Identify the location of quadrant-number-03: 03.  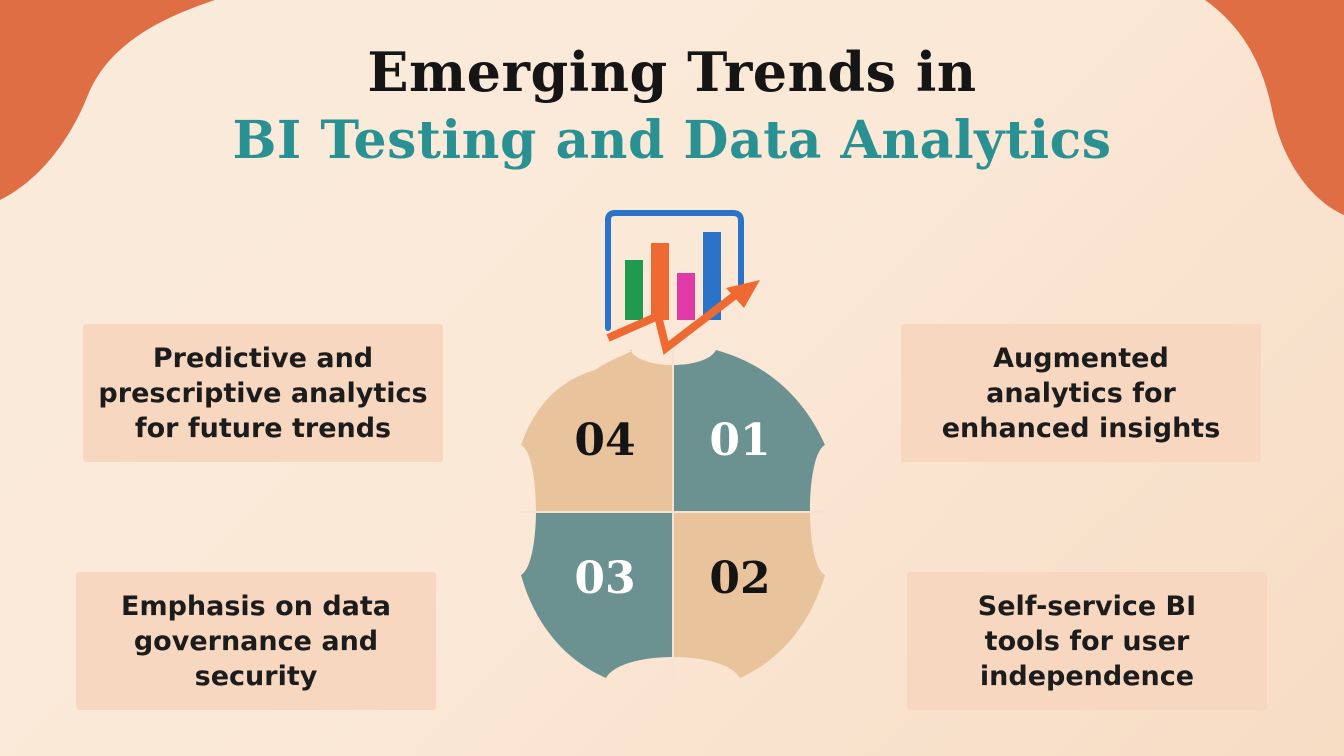
(605, 578).